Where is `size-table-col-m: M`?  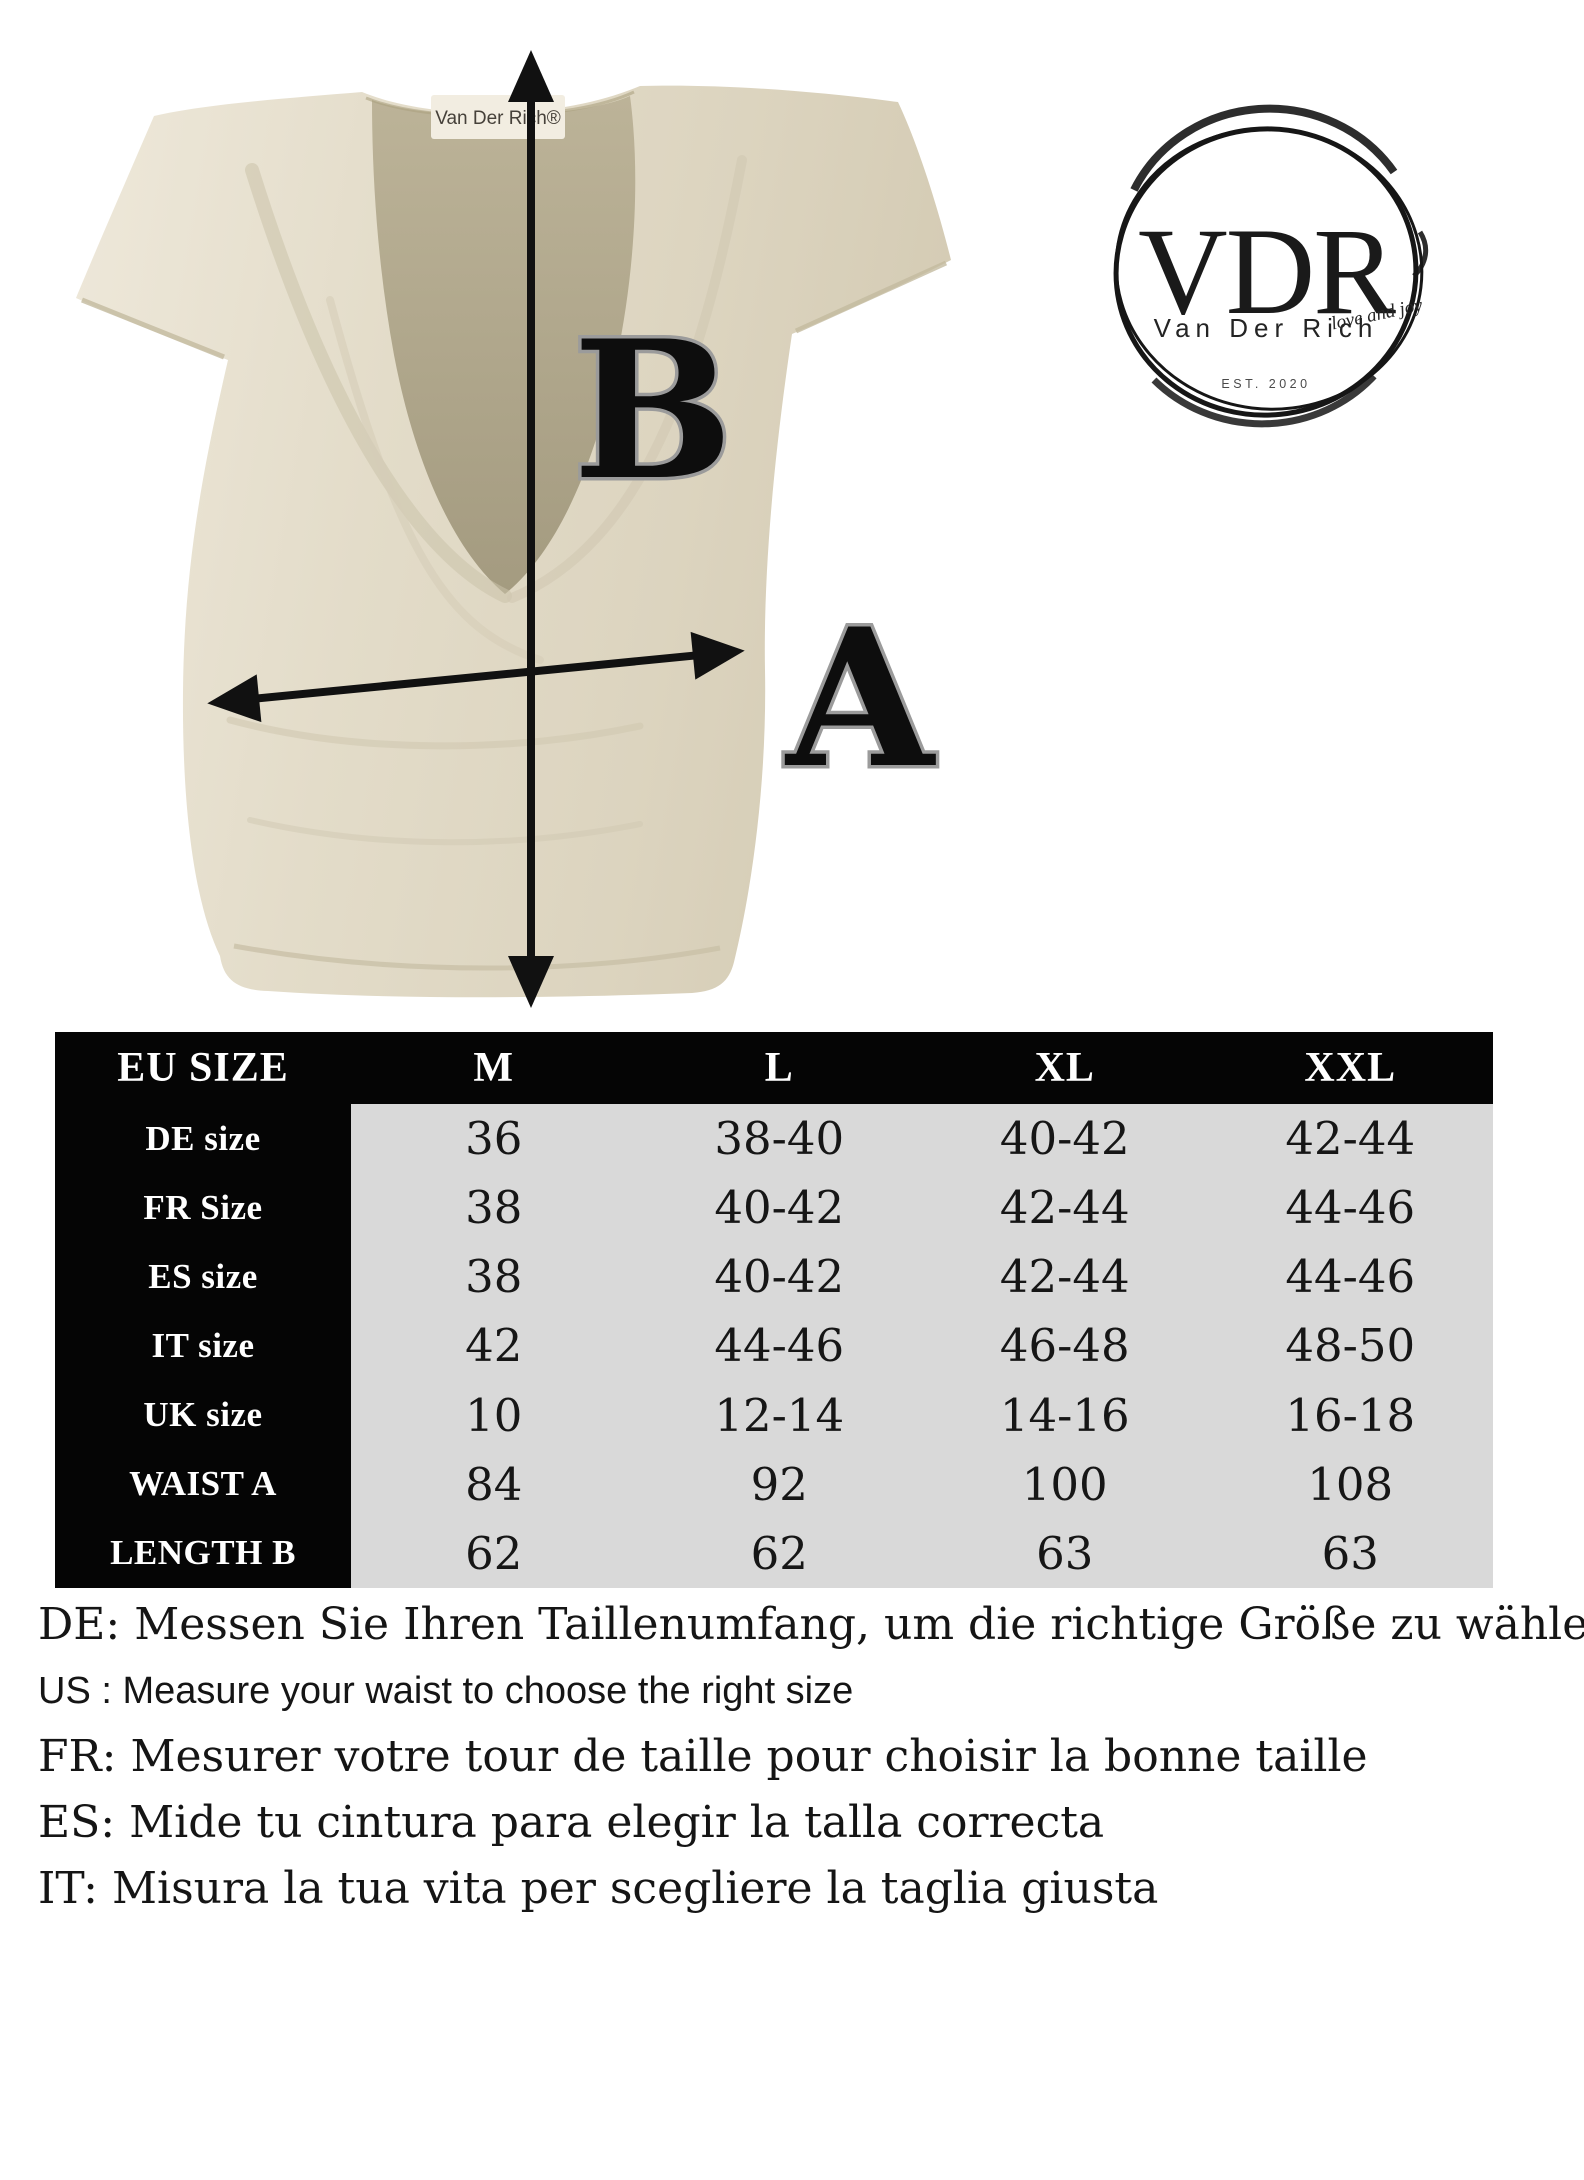
size-table-col-m: M is located at coordinates (494, 1068).